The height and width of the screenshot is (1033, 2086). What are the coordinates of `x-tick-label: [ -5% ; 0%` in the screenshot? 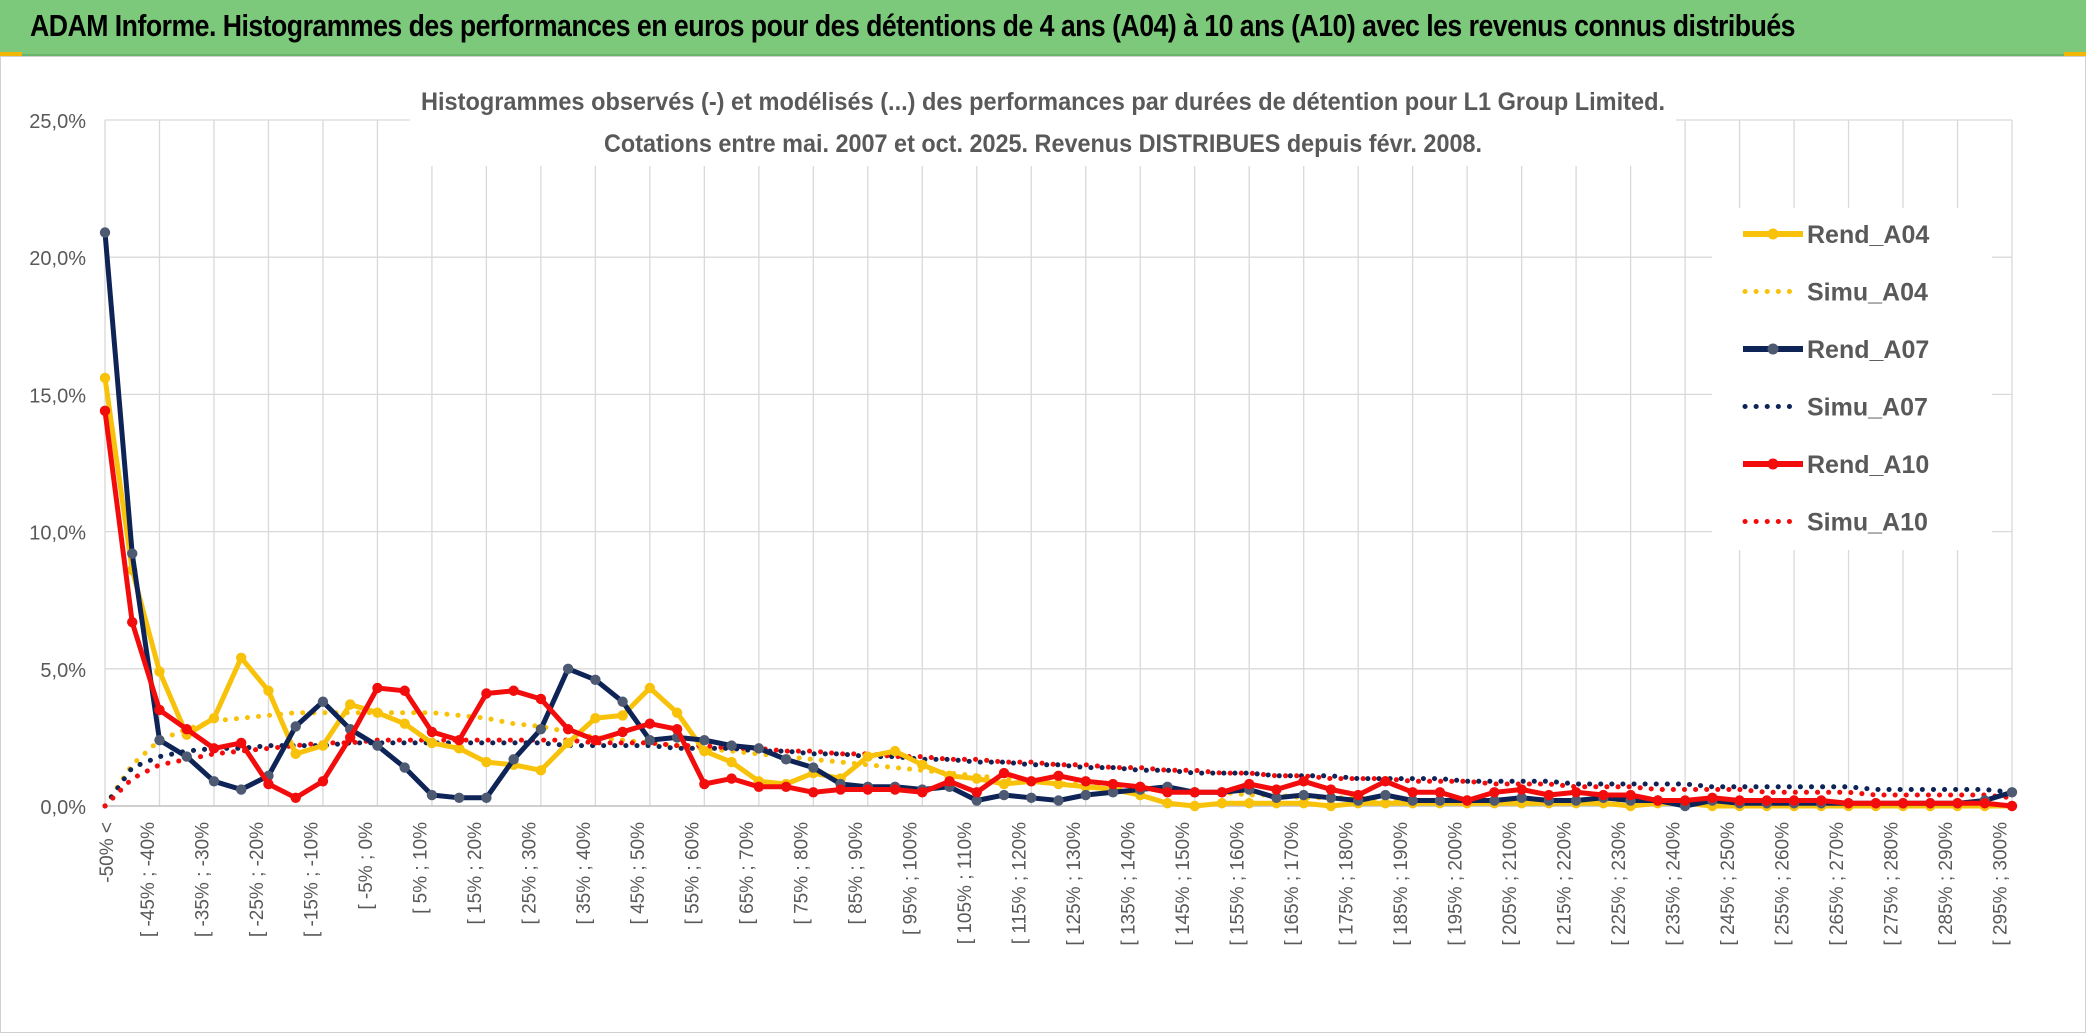 It's located at (366, 866).